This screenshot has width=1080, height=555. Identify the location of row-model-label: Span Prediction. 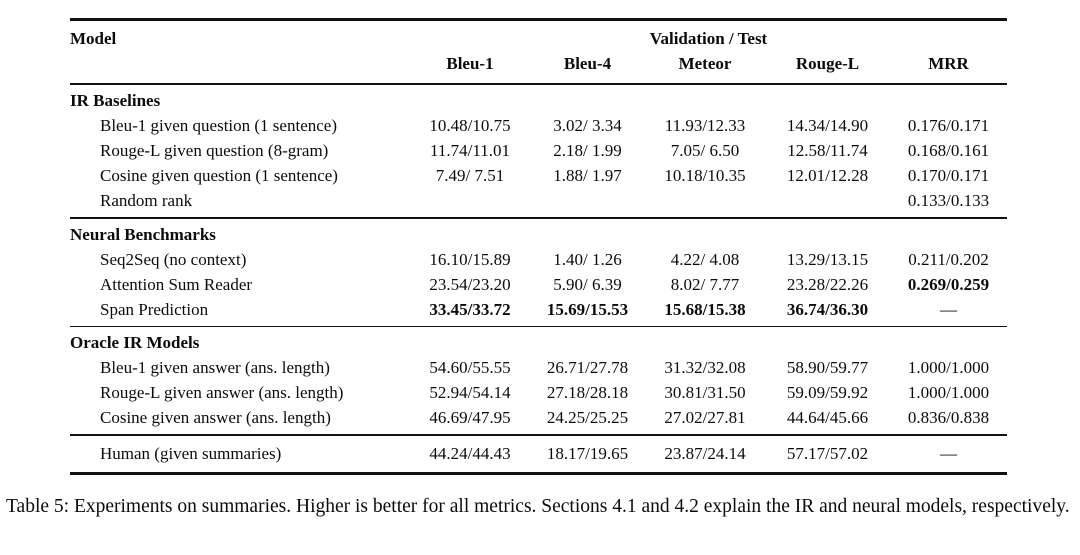
(154, 309).